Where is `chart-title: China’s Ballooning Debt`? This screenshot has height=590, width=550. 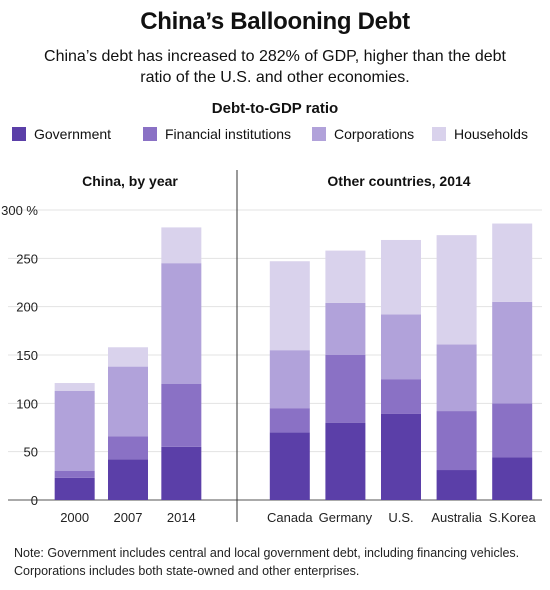 chart-title: China’s Ballooning Debt is located at coordinates (275, 21).